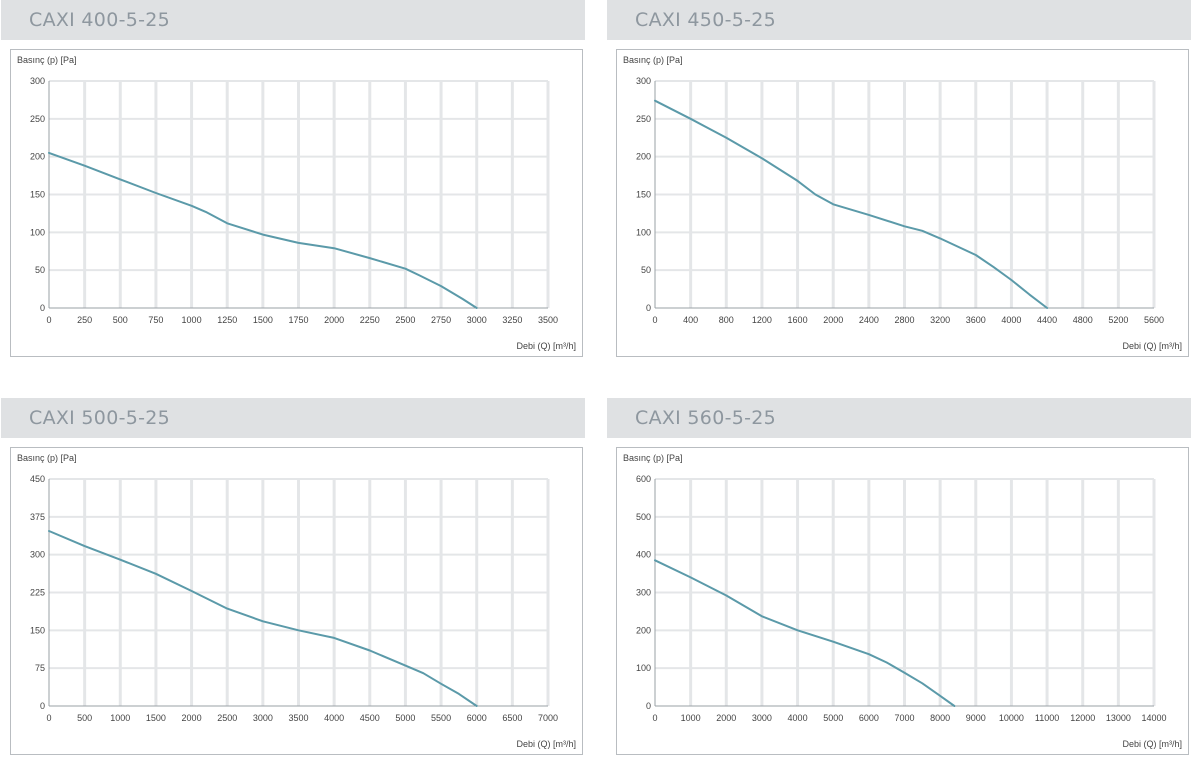  What do you see at coordinates (899, 418) in the screenshot?
I see `chart-title: CAXI 560-5-25` at bounding box center [899, 418].